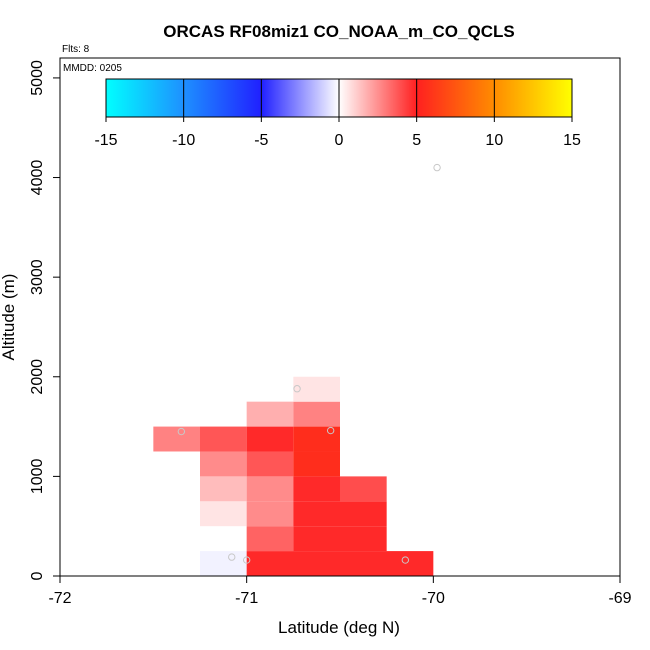 This screenshot has height=650, width=650. Describe the element at coordinates (416, 140) in the screenshot. I see `colorbar-tick-label: 5` at that location.